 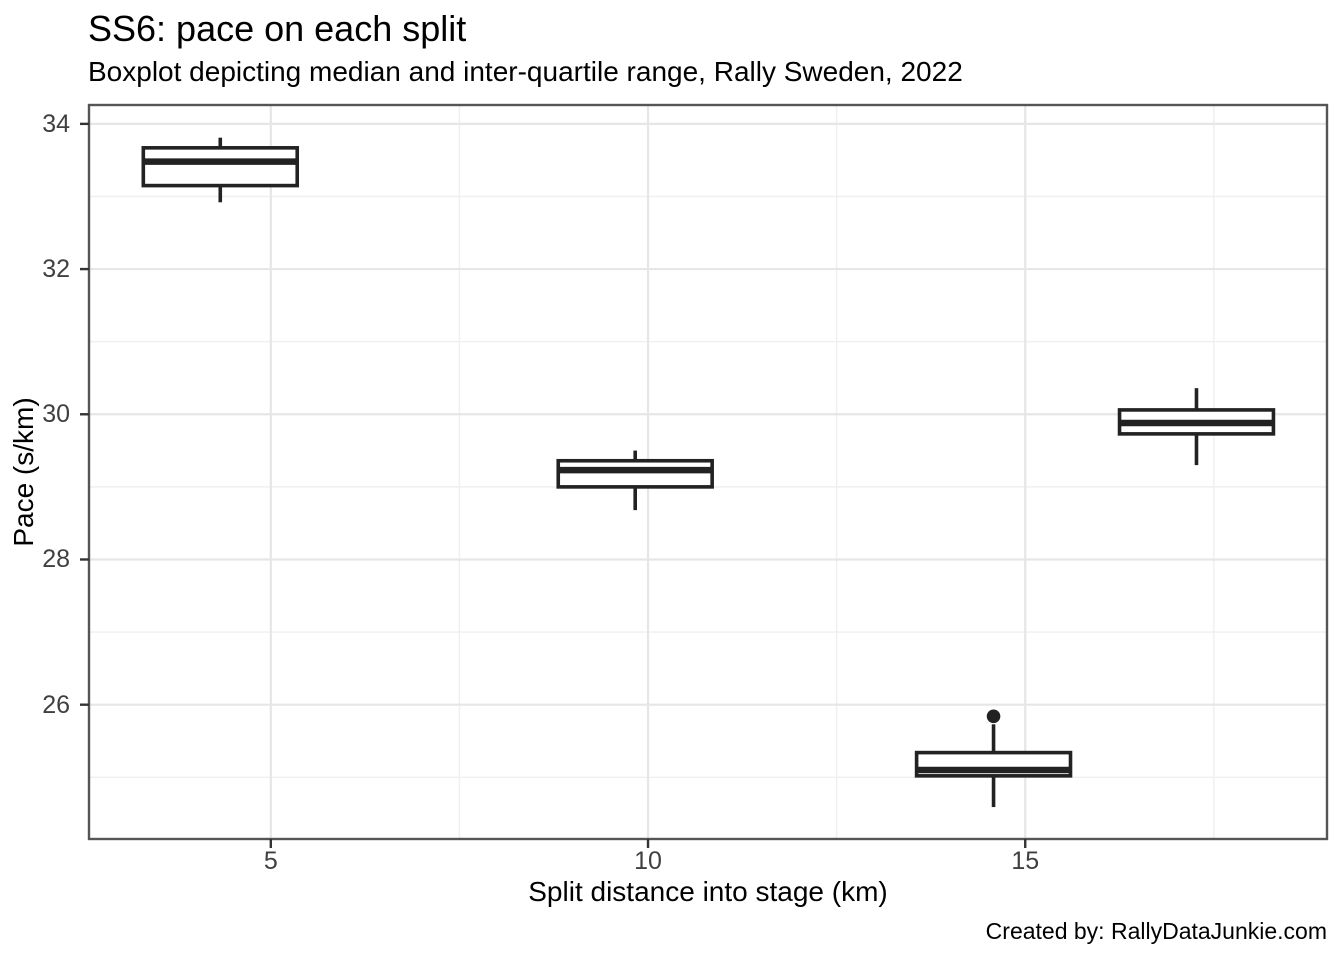 I want to click on caption: Created by: RallyDataJunkie.com, so click(x=1156, y=931).